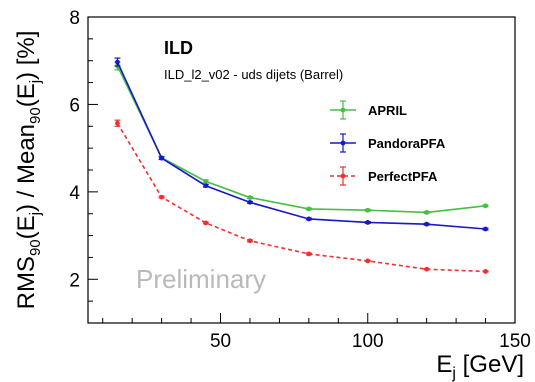 The width and height of the screenshot is (535, 382). What do you see at coordinates (74, 193) in the screenshot?
I see `y-tick-label: 4` at bounding box center [74, 193].